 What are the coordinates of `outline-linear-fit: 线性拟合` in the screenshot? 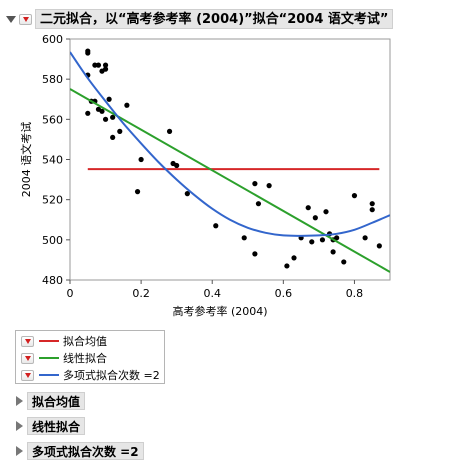 It's located at (51, 425).